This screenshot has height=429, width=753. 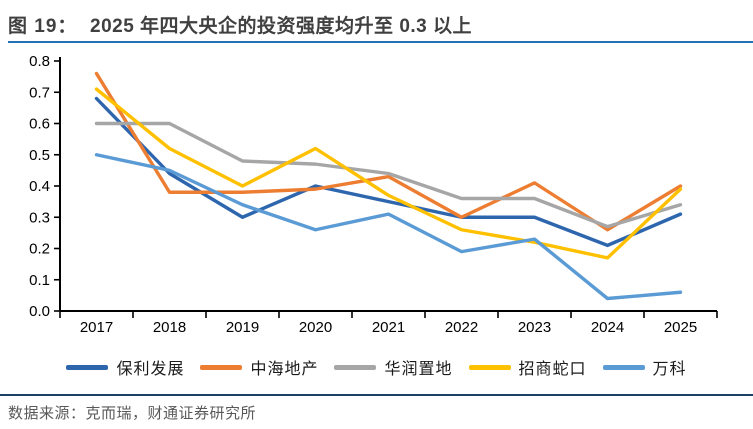 I want to click on x-tick-label: 2024, so click(x=607, y=327).